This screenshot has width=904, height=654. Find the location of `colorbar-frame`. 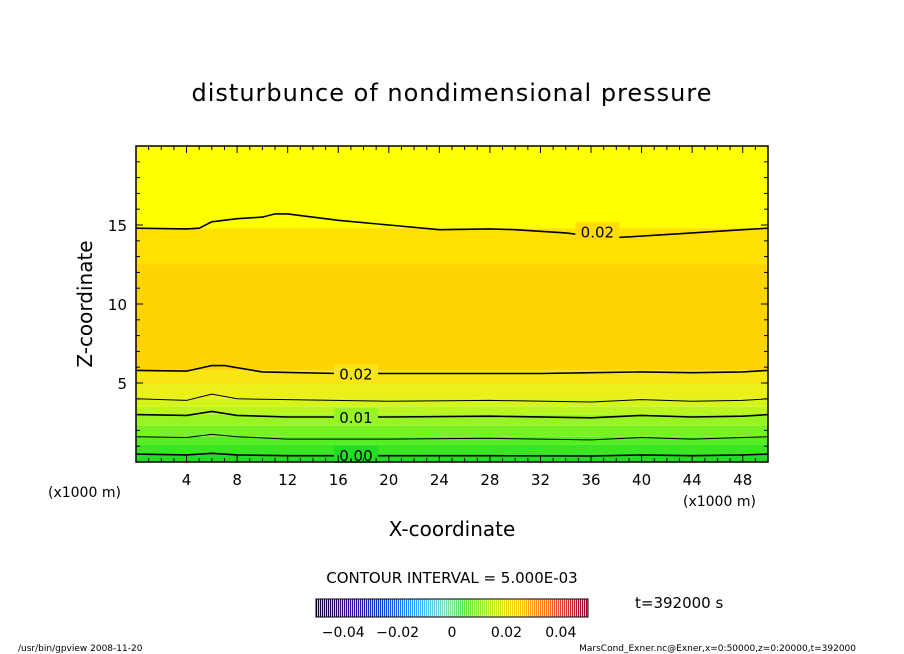

colorbar-frame is located at coordinates (452, 608).